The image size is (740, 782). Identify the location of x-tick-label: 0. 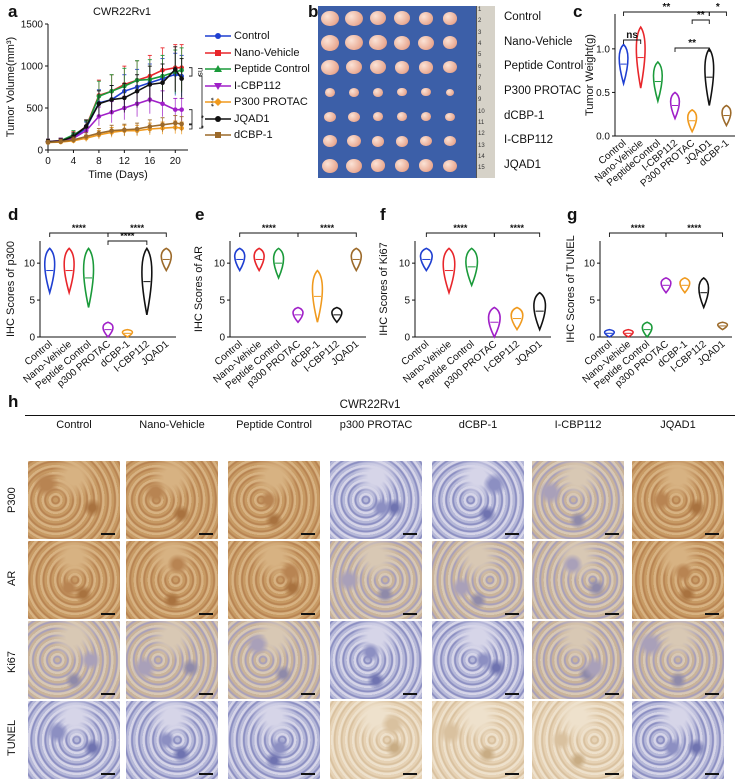
(48, 161).